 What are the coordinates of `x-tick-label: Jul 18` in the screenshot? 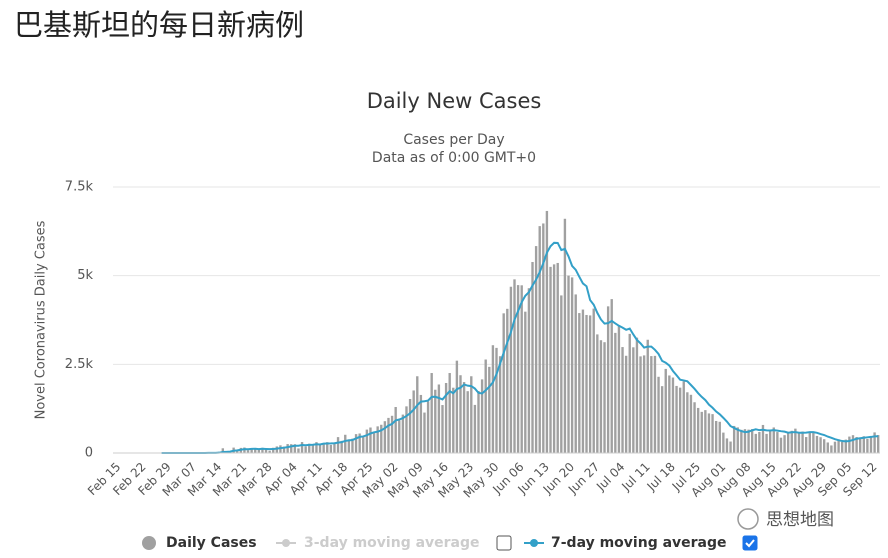 It's located at (661, 477).